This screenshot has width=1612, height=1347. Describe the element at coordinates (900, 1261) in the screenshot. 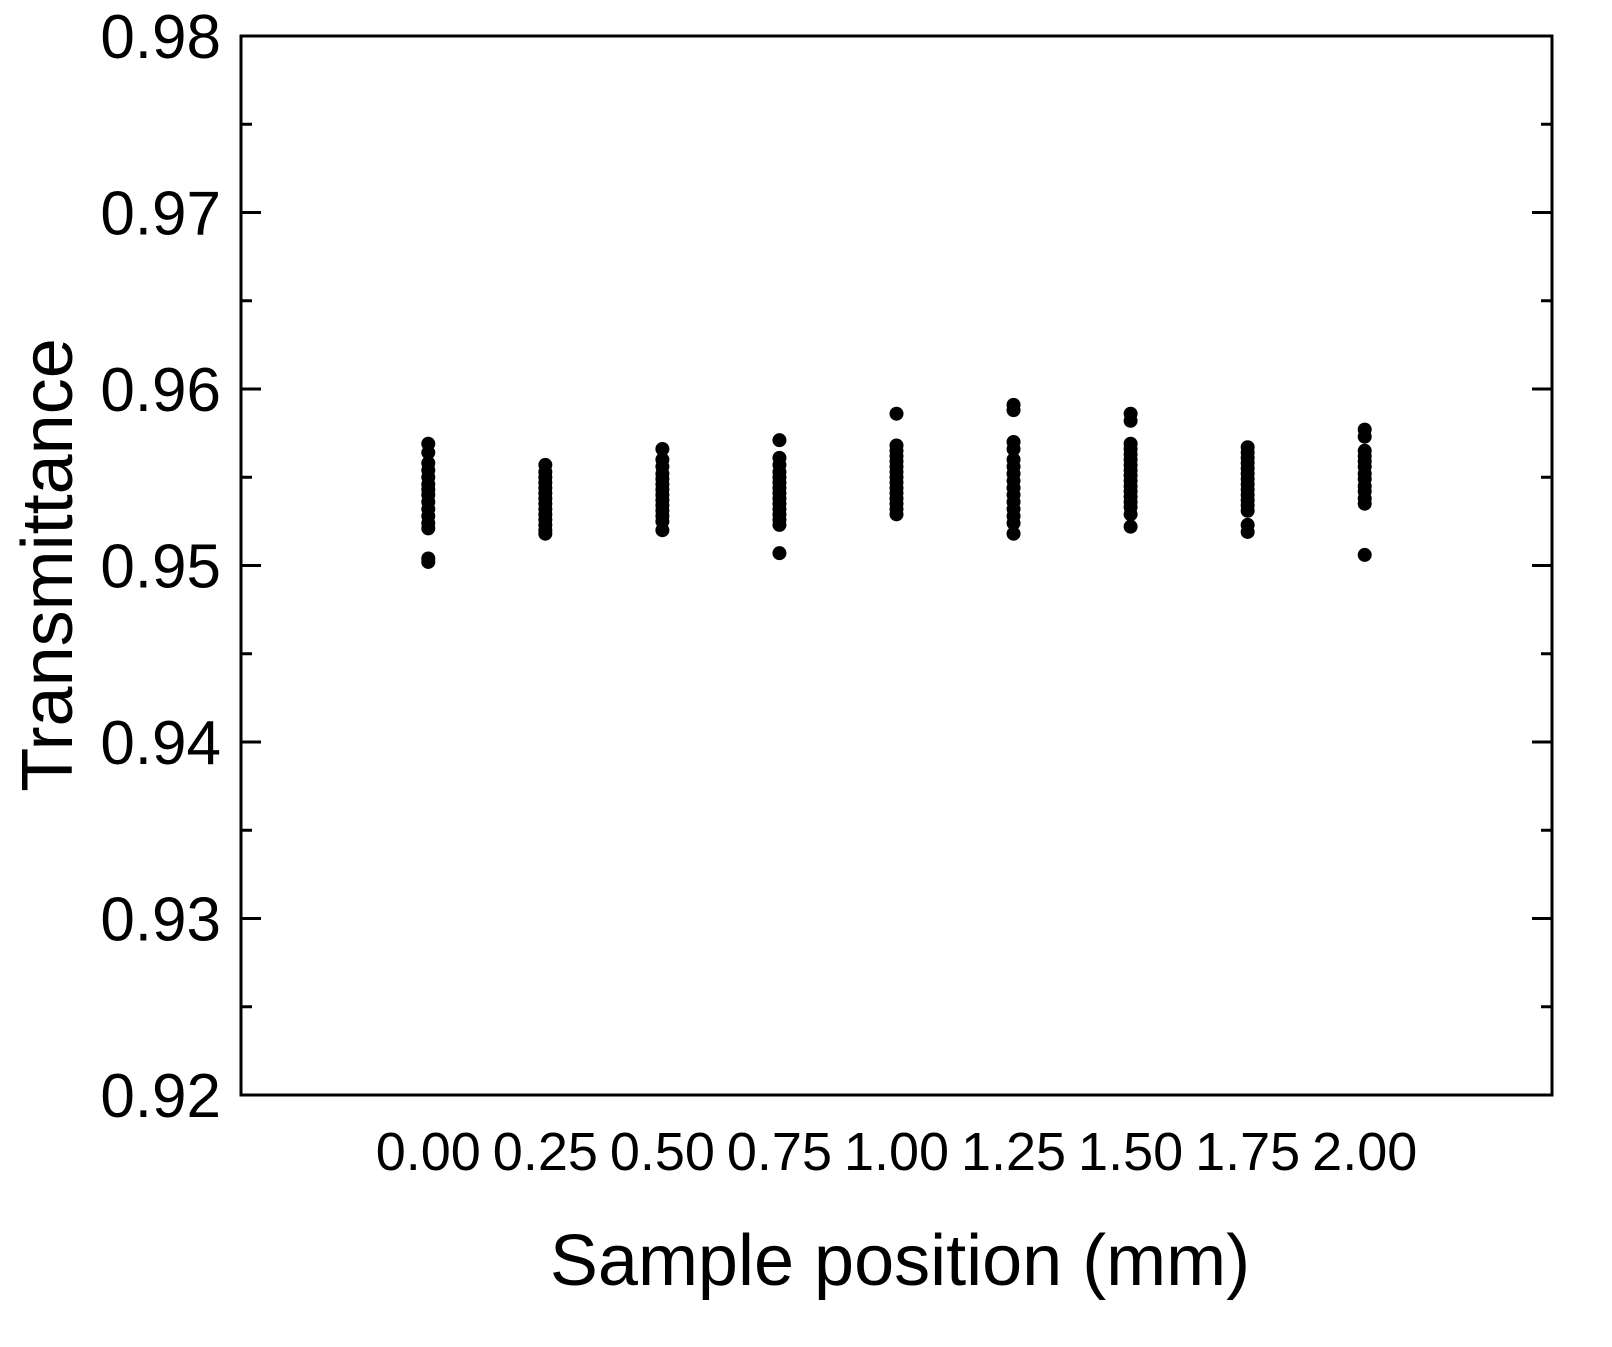

I see `x-axis-title: Sample position (mm)` at that location.